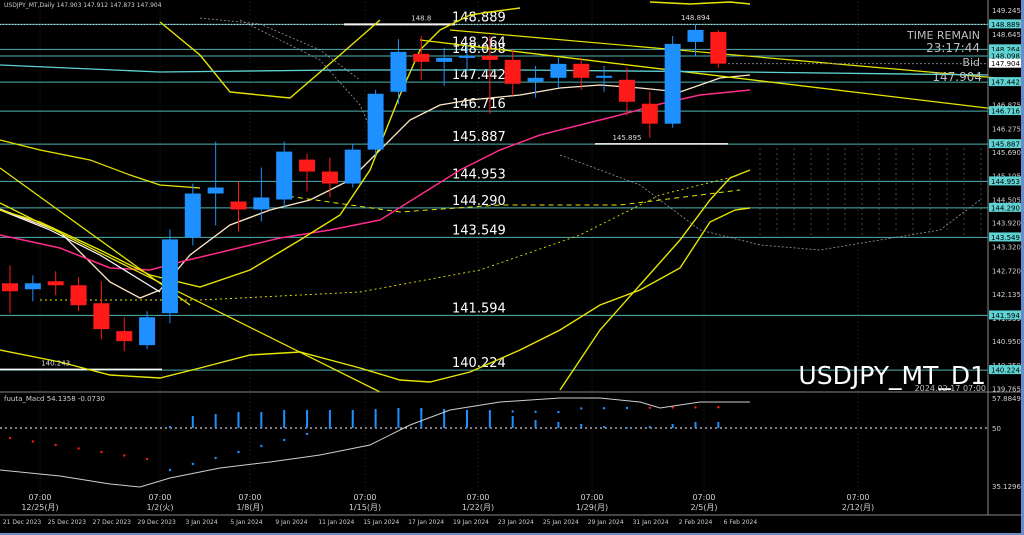 This screenshot has width=1024, height=535. What do you see at coordinates (1006, 295) in the screenshot?
I see `price-tick: 142.135` at bounding box center [1006, 295].